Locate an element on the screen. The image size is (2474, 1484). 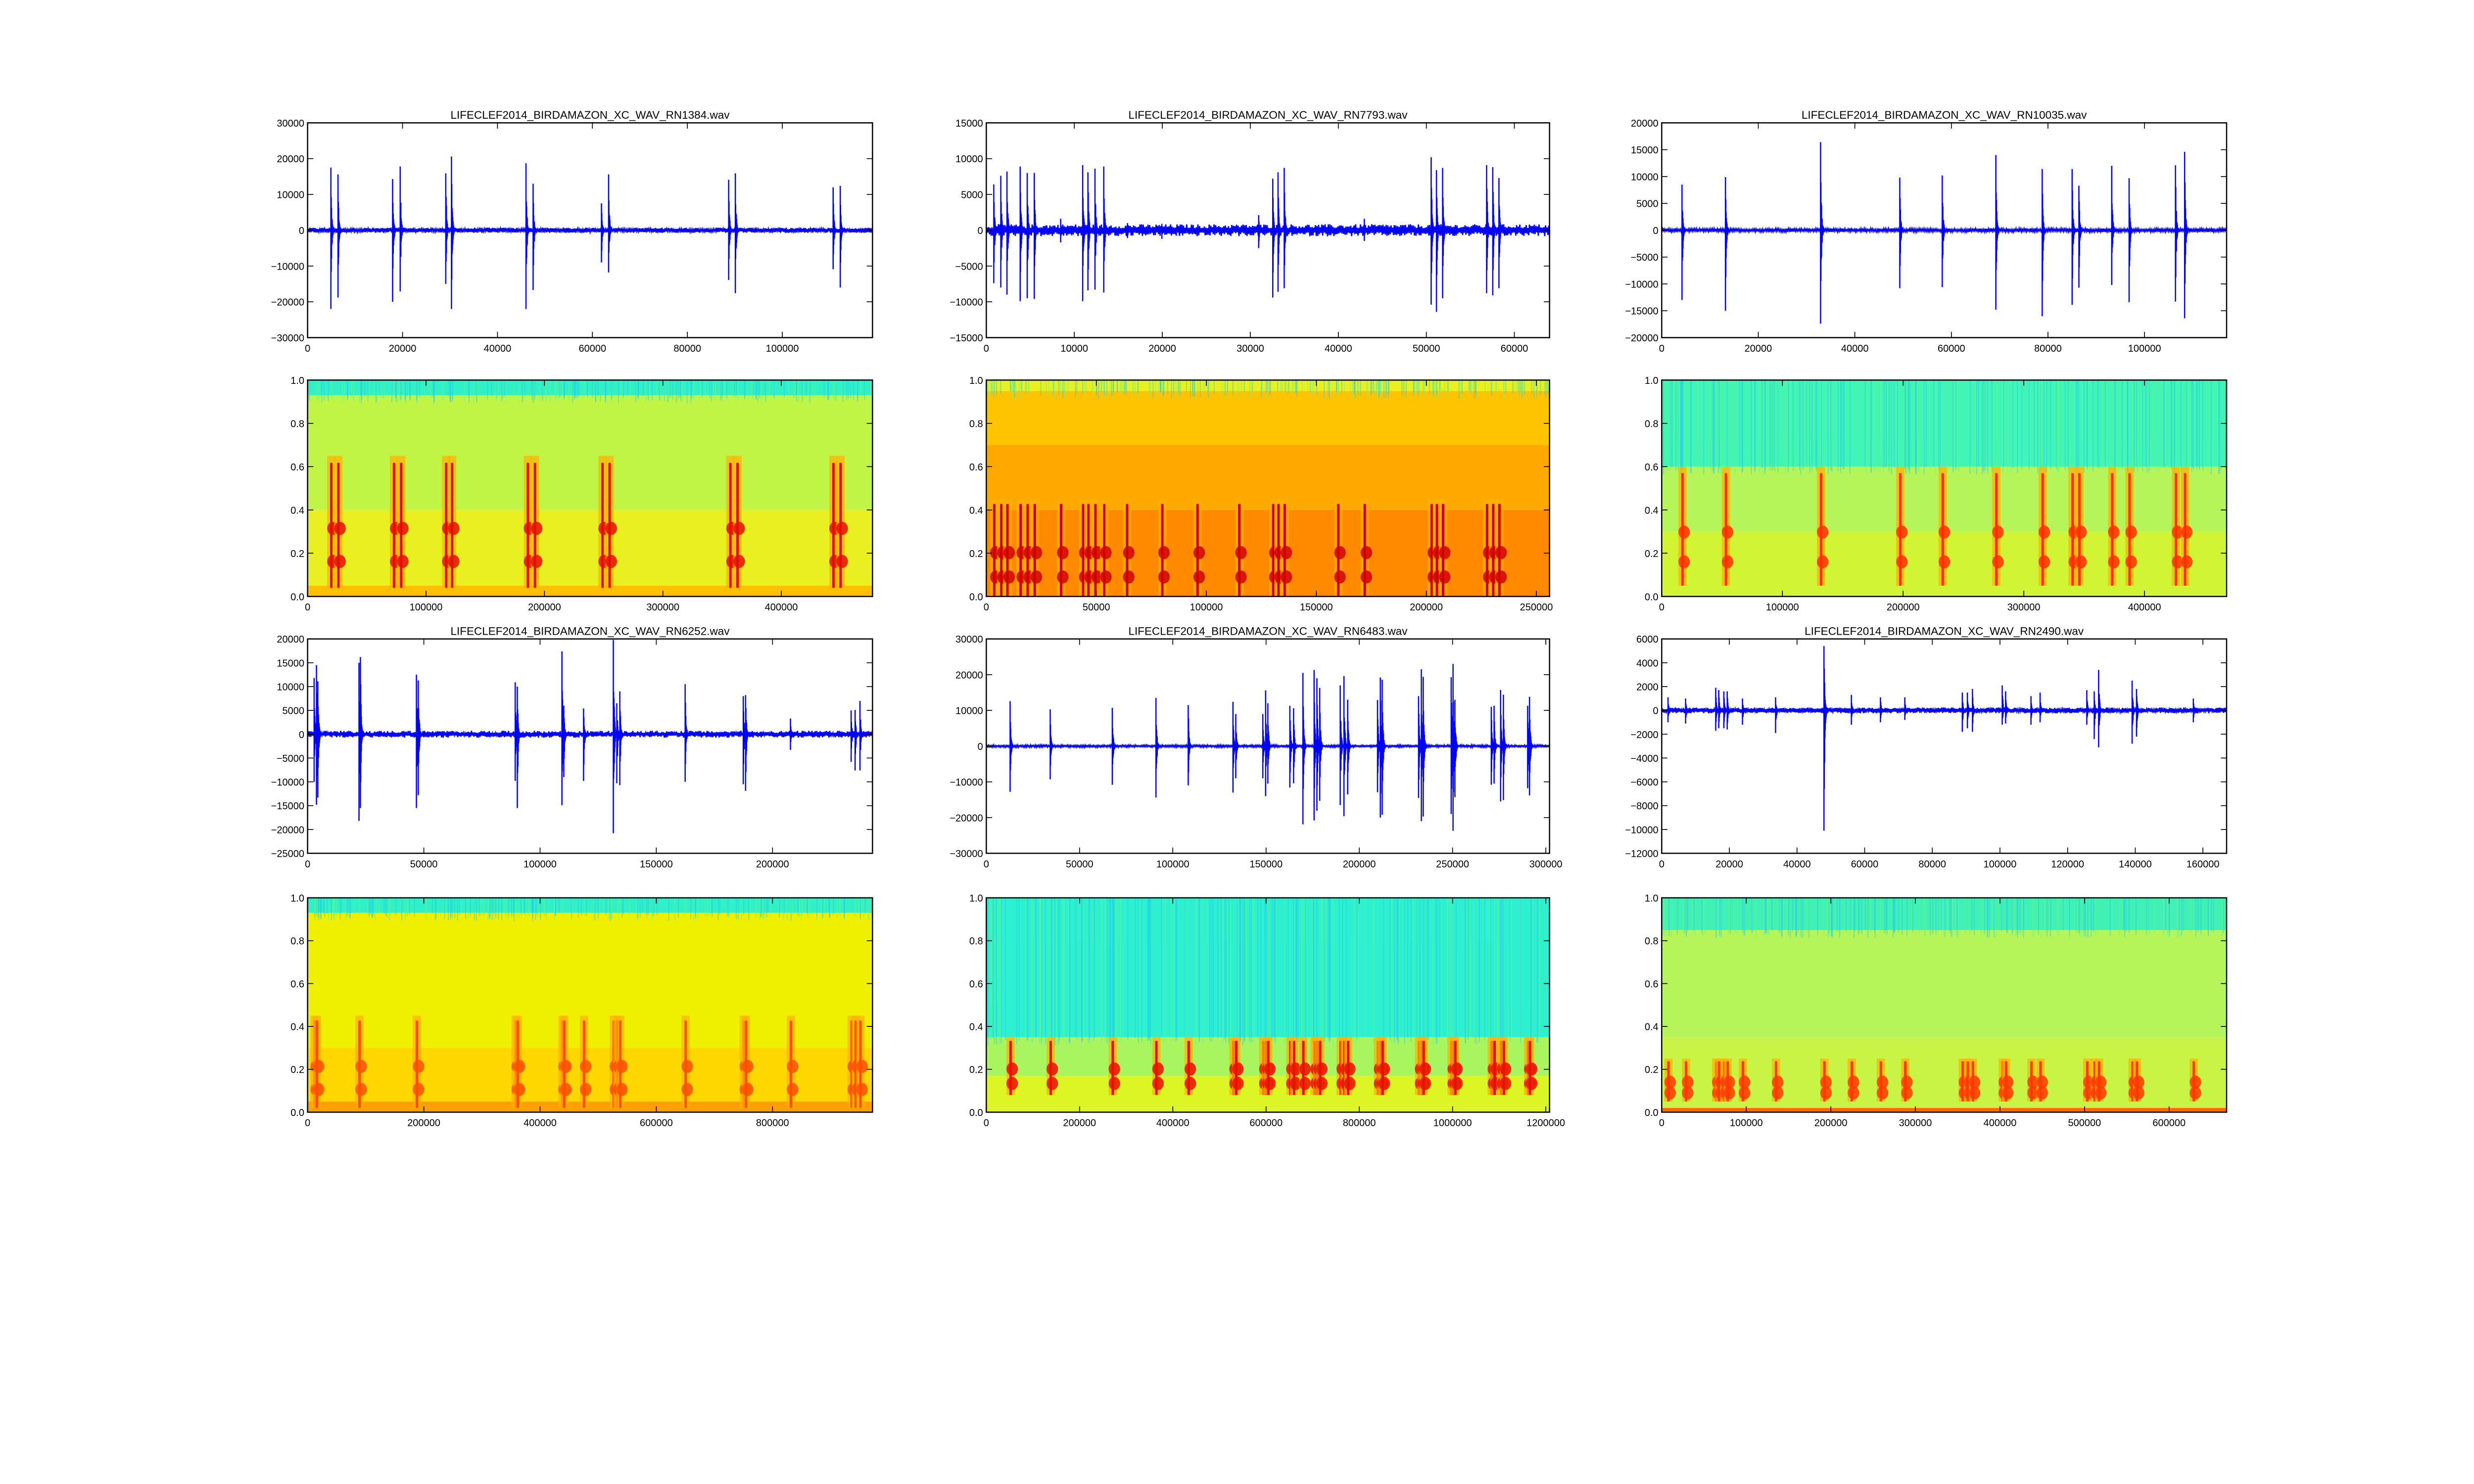
x-tick-label: 200000 is located at coordinates (1079, 1123).